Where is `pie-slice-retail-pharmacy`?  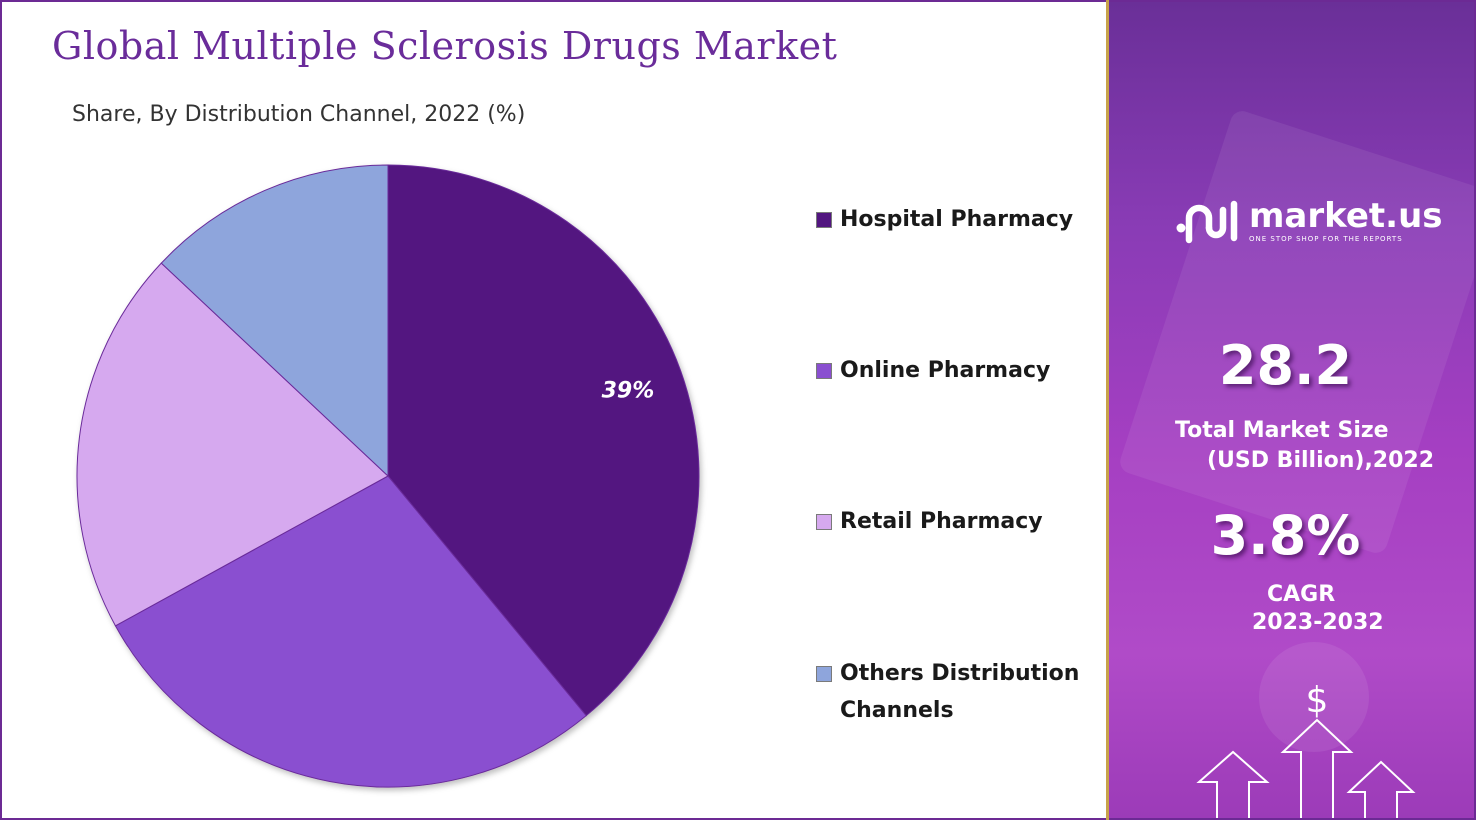
pie-slice-retail-pharmacy is located at coordinates (232, 444).